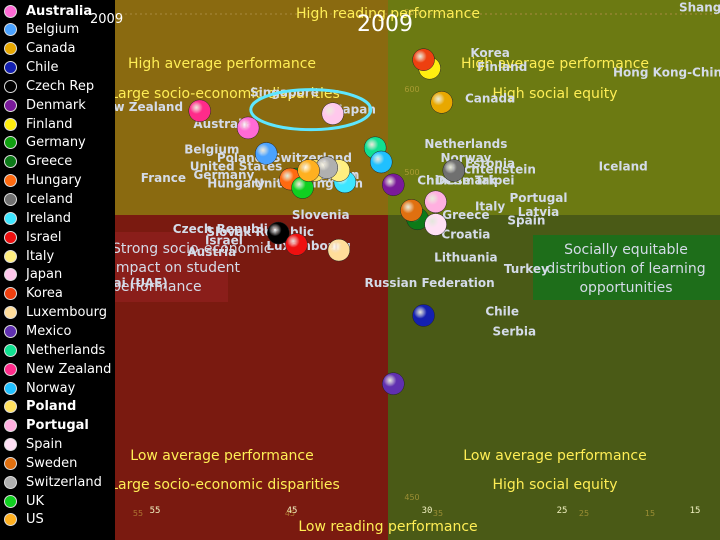  I want to click on legend-item: Hungary, so click(43, 181).